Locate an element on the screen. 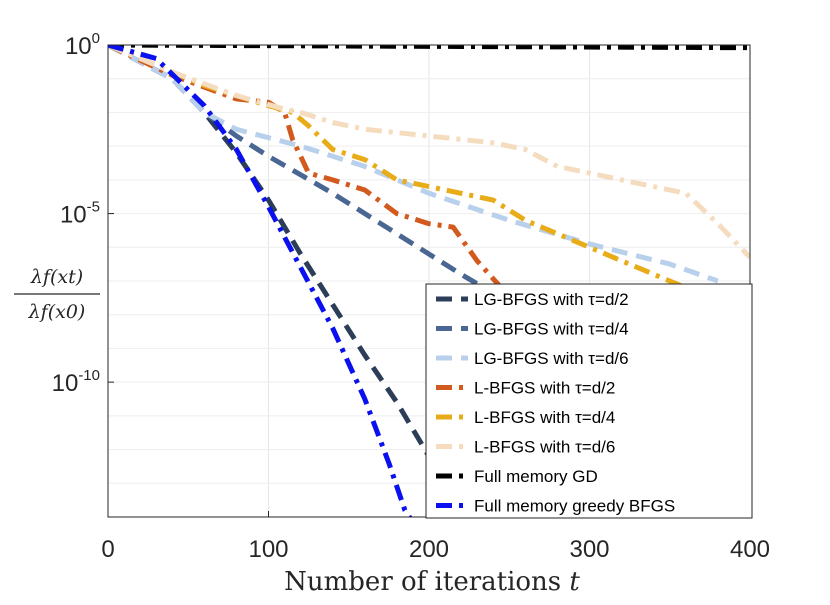  x-tick-label: 300 is located at coordinates (589, 549).